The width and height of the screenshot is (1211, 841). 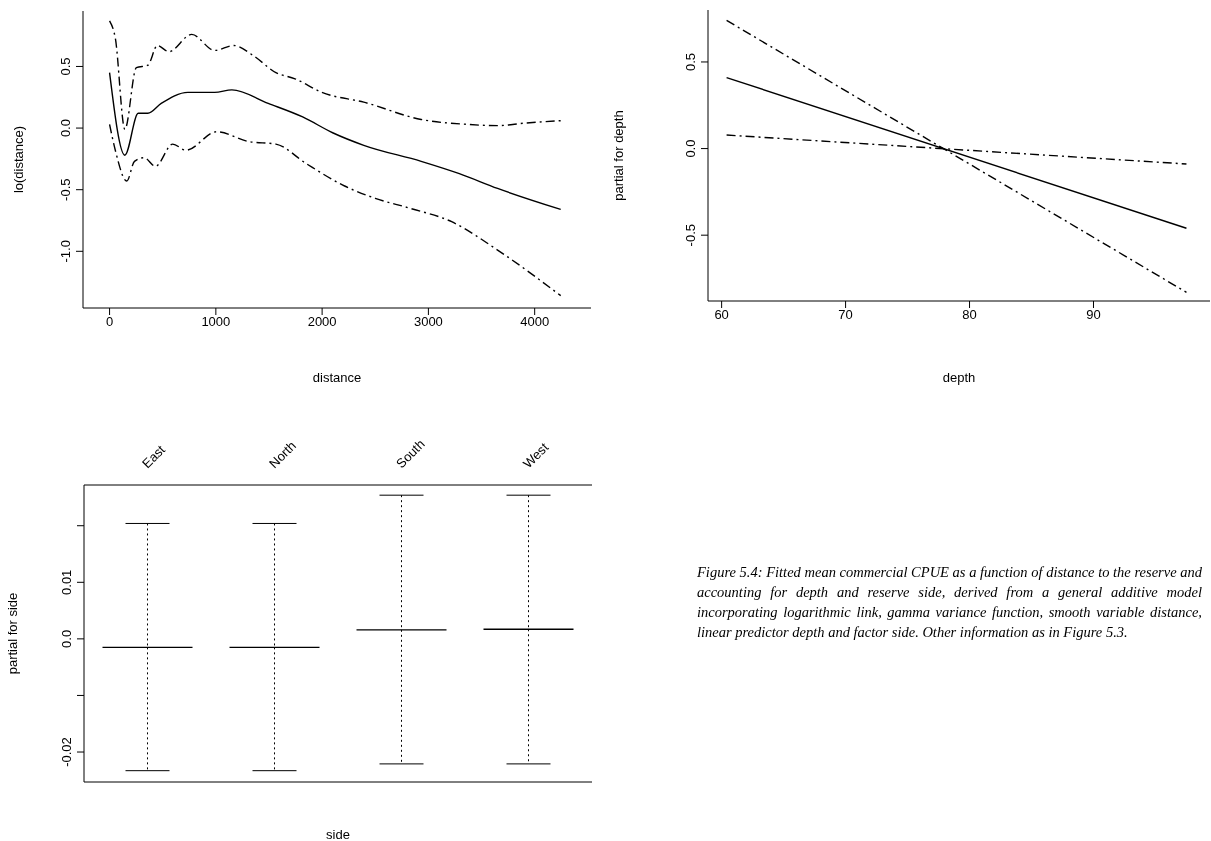 What do you see at coordinates (66, 752) in the screenshot?
I see `y-tick-label: -0.02` at bounding box center [66, 752].